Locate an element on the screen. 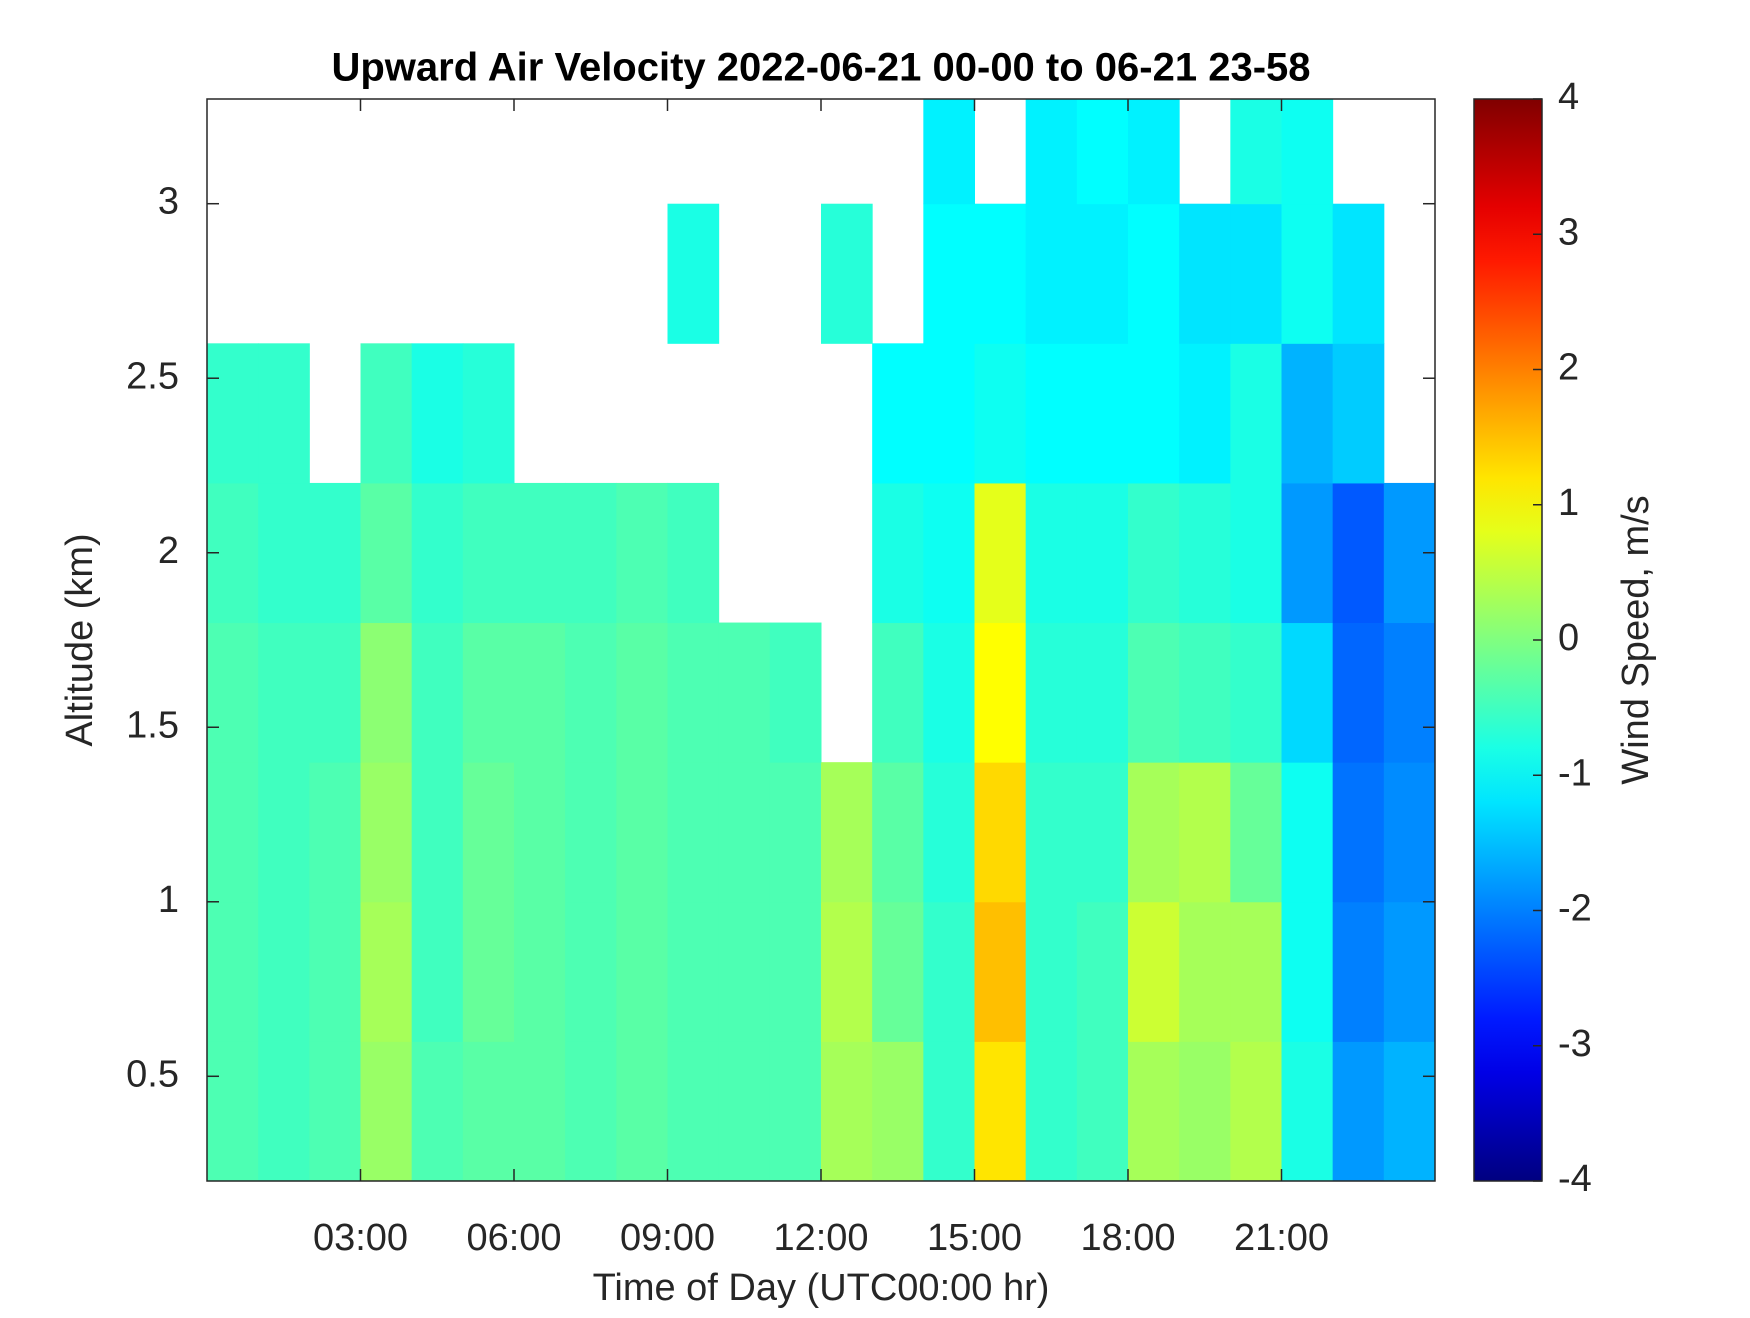 This screenshot has width=1750, height=1318. y-tick-label: 2.5 is located at coordinates (152, 376).